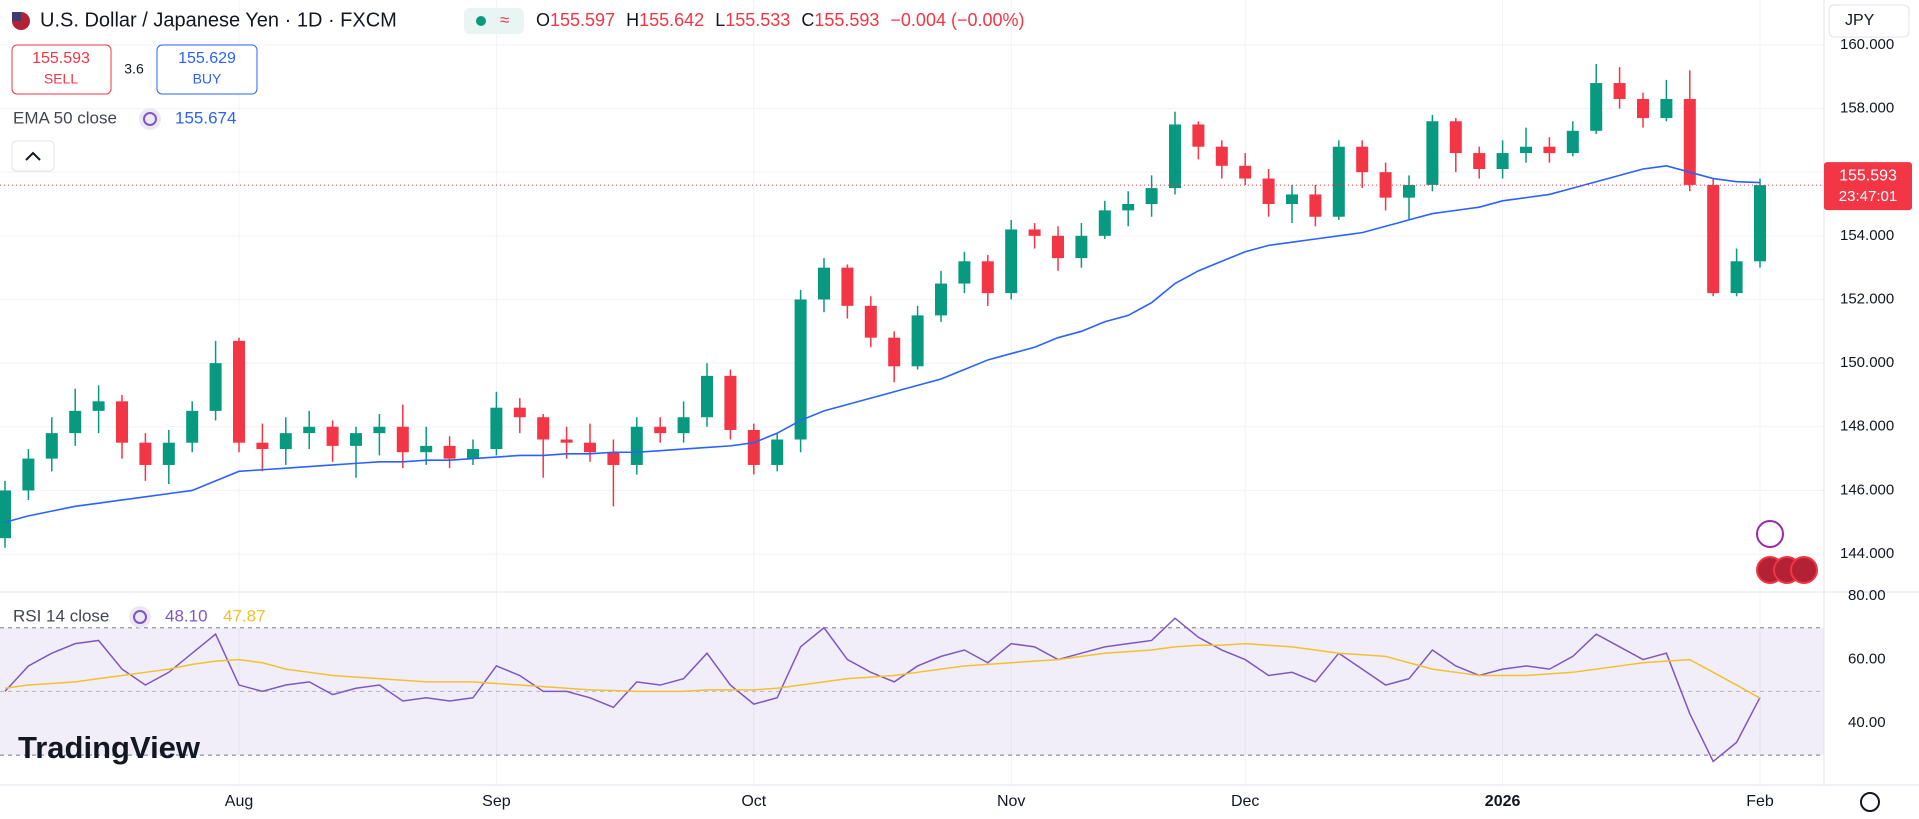  Describe the element at coordinates (1867, 107) in the screenshot. I see `y-tick-label: 158.000` at that location.